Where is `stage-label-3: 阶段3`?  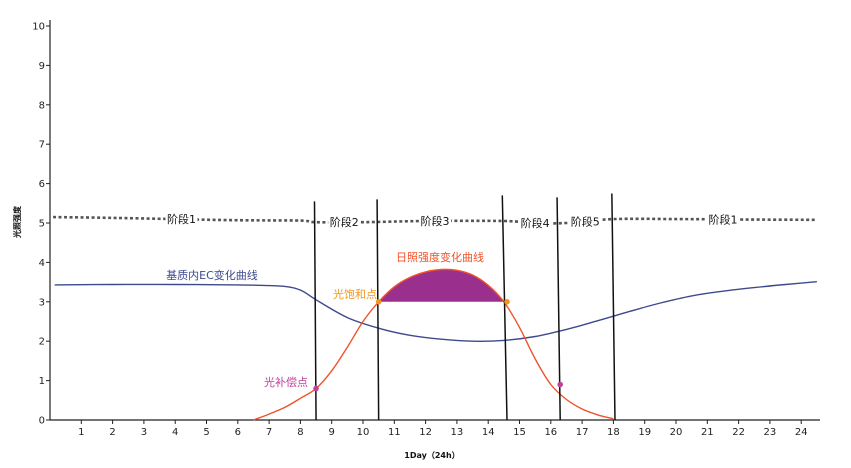 stage-label-3: 阶段3 is located at coordinates (435, 221).